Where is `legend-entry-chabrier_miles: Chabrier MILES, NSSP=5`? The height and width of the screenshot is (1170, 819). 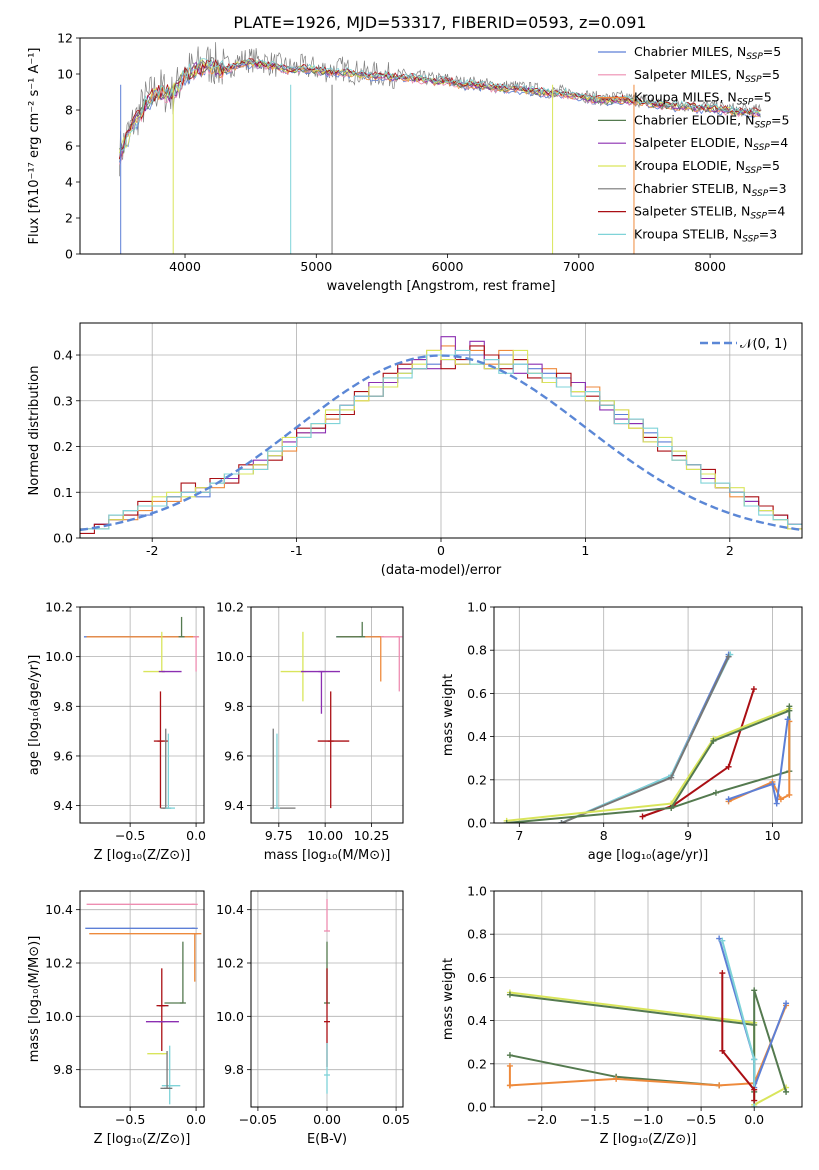 legend-entry-chabrier_miles: Chabrier MILES, NSSP=5 is located at coordinates (707, 53).